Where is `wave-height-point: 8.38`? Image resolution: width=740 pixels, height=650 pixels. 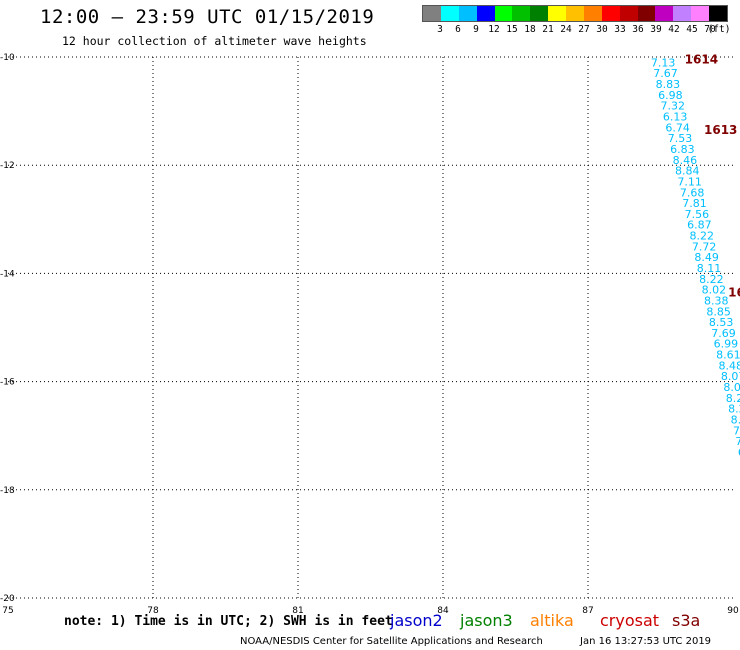
wave-height-point: 8.38 is located at coordinates (716, 300).